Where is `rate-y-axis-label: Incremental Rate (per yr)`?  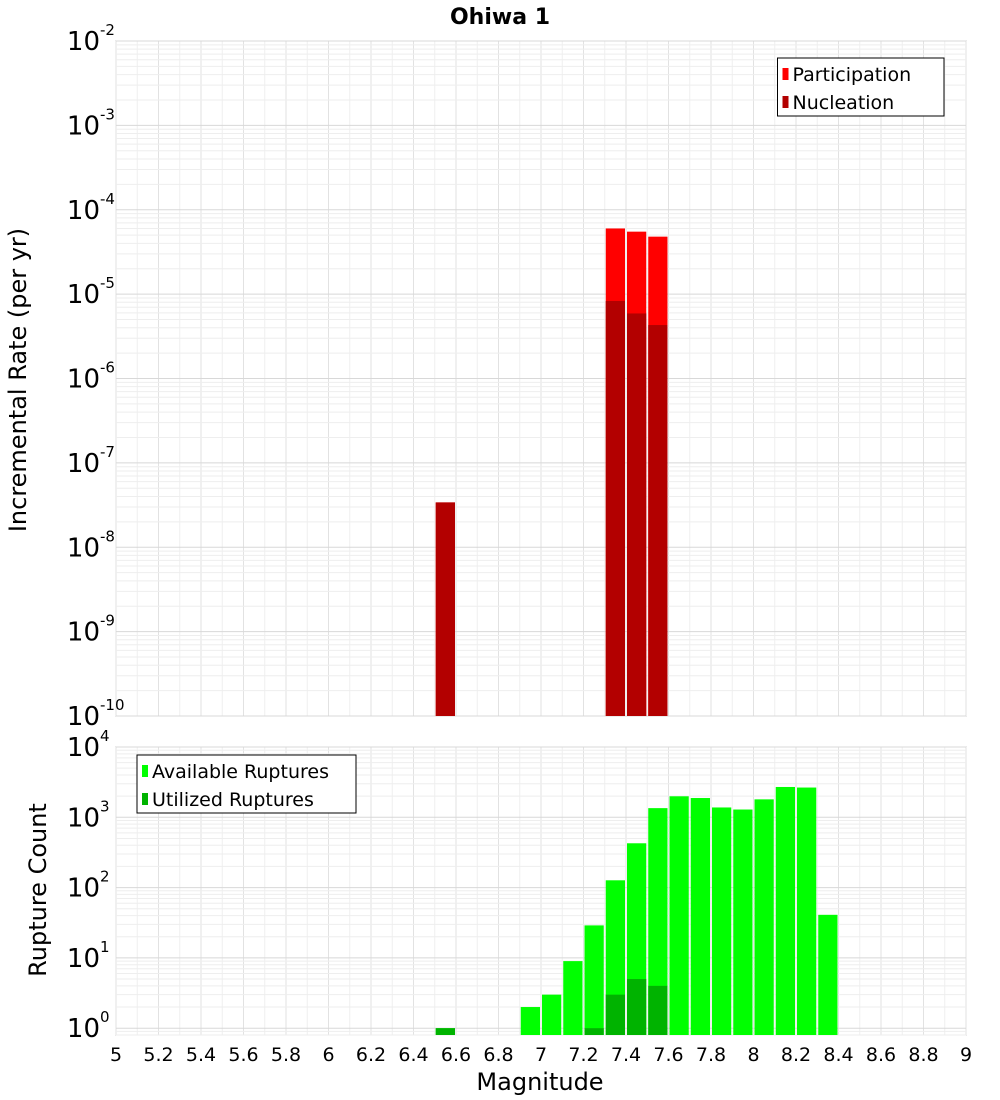
rate-y-axis-label: Incremental Rate (per yr) is located at coordinates (18, 380).